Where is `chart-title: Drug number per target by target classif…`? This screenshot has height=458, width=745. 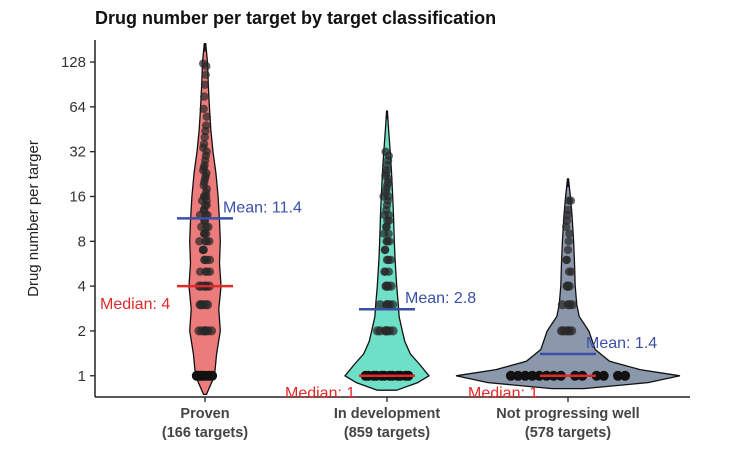
chart-title: Drug number per target by target classif… is located at coordinates (296, 18).